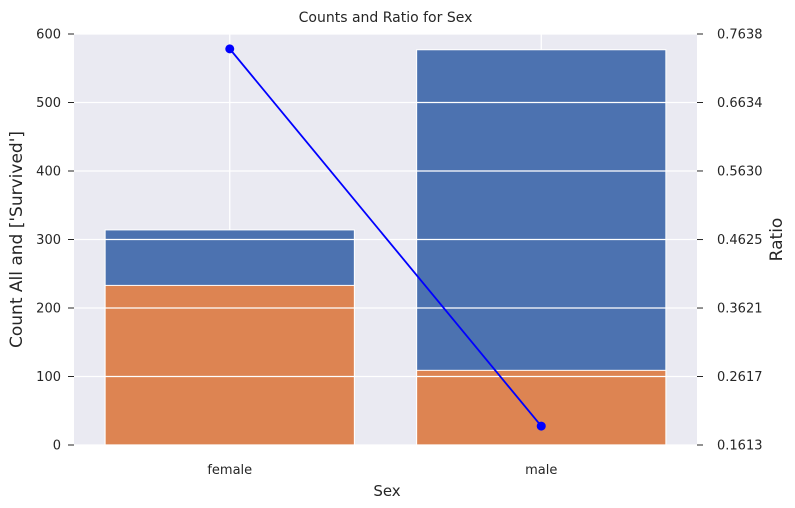 This screenshot has height=508, width=795. What do you see at coordinates (57, 446) in the screenshot?
I see `y-tick-label: 0` at bounding box center [57, 446].